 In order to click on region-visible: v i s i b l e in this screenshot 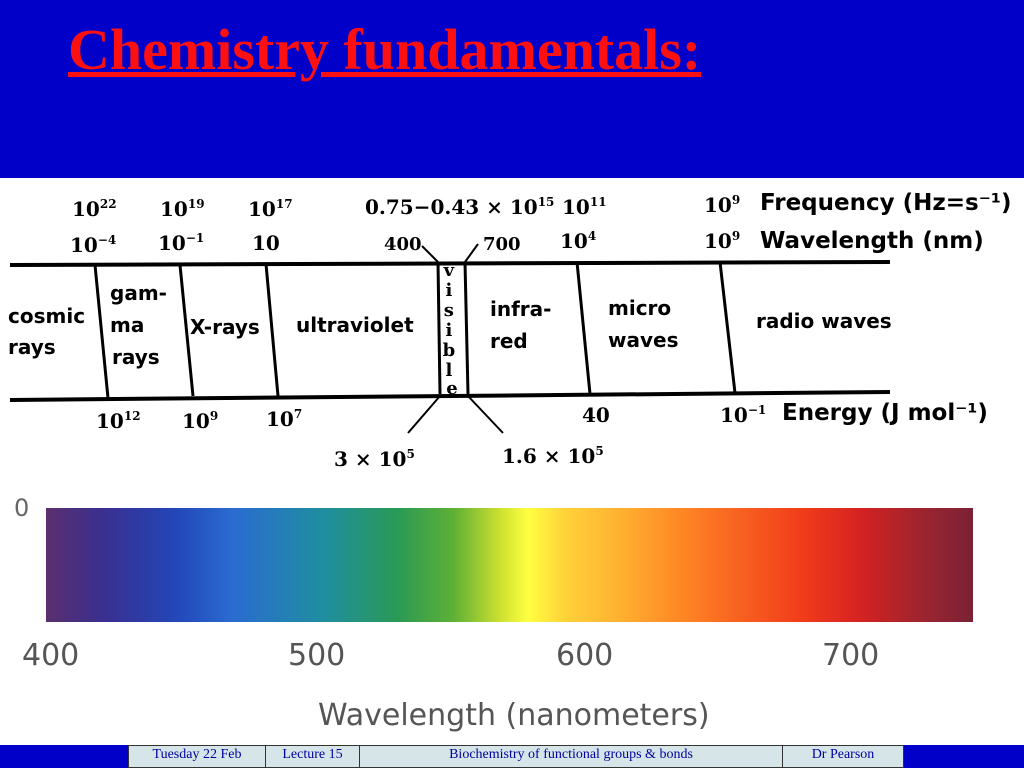, I will do `click(452, 329)`.